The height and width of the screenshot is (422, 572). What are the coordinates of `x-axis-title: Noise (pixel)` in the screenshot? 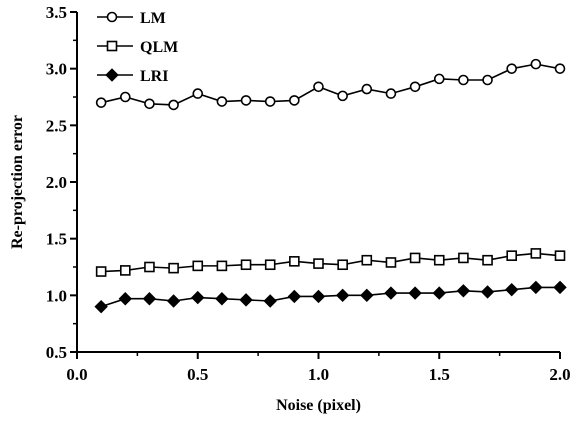 It's located at (318, 405).